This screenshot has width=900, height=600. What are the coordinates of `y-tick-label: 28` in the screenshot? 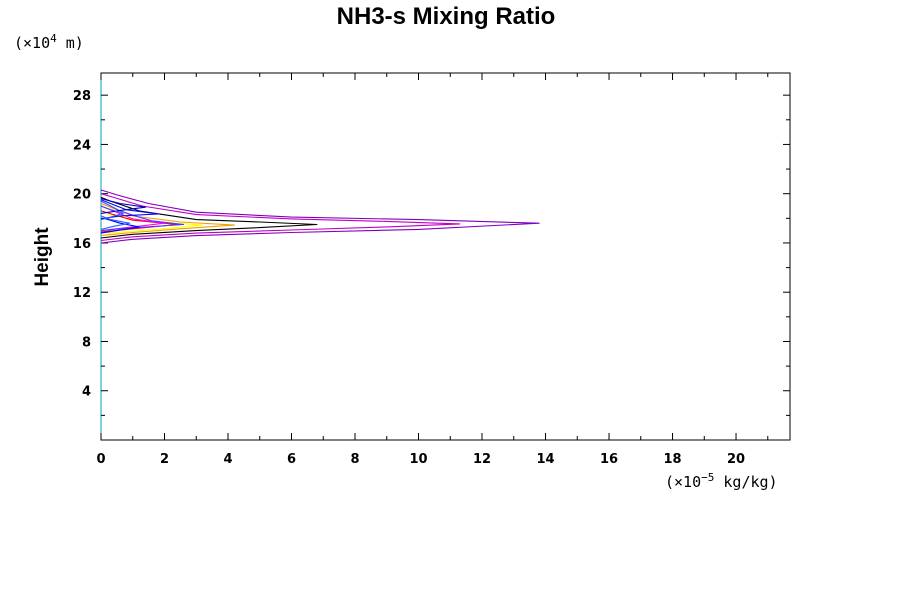 It's located at (82, 96).